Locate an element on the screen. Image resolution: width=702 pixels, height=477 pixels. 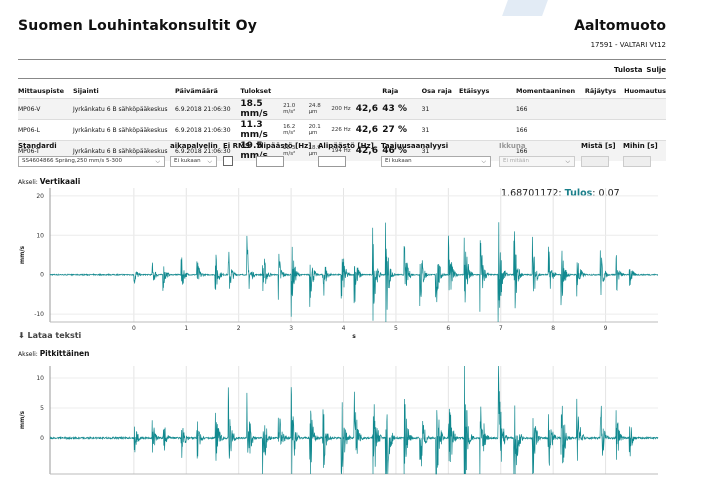
readout-label: Tulos is located at coordinates (578, 193).